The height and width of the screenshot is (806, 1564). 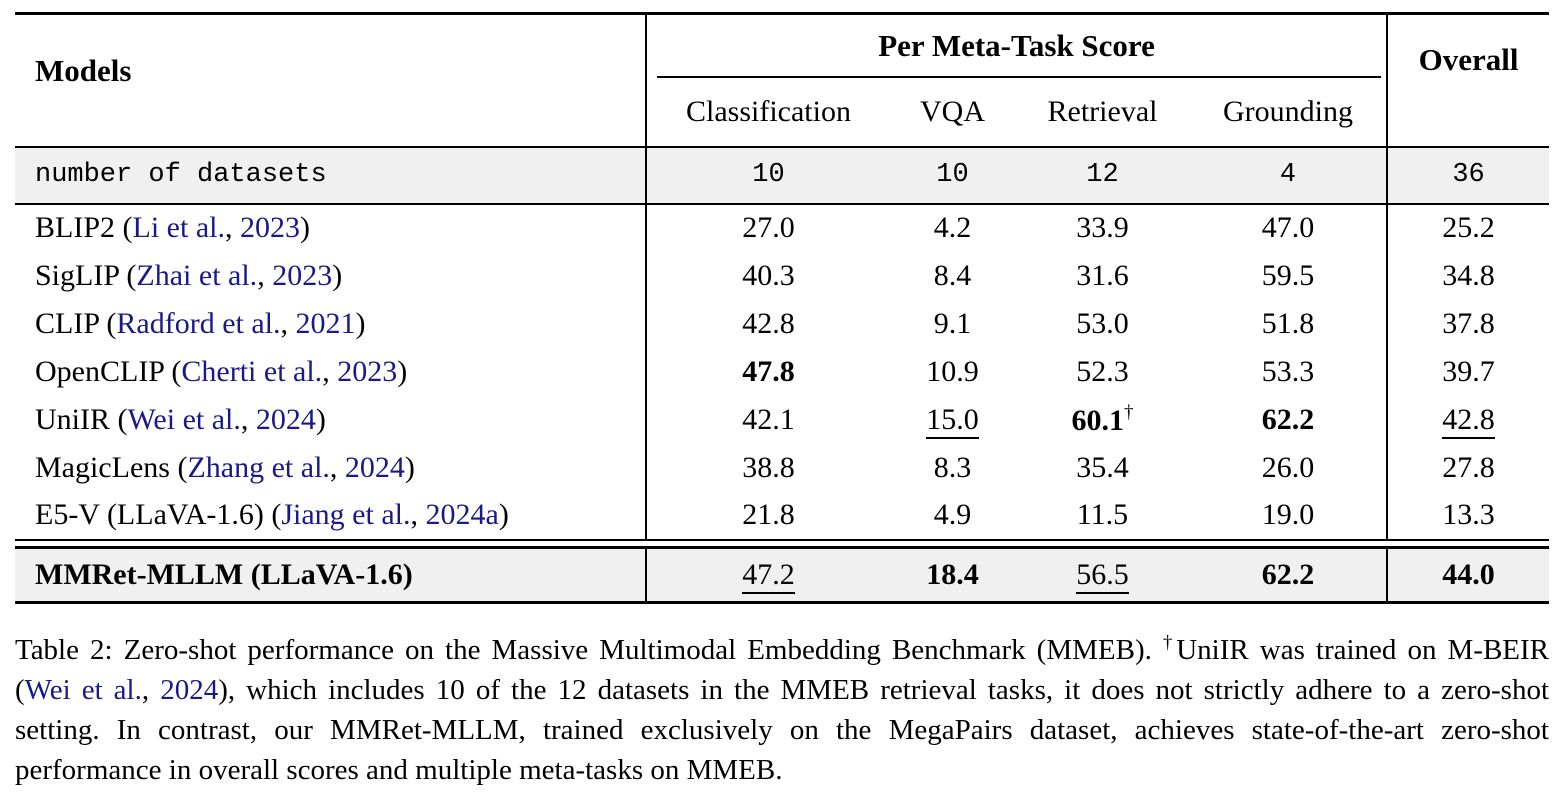 I want to click on score-cell: 37.8, so click(x=1468, y=323).